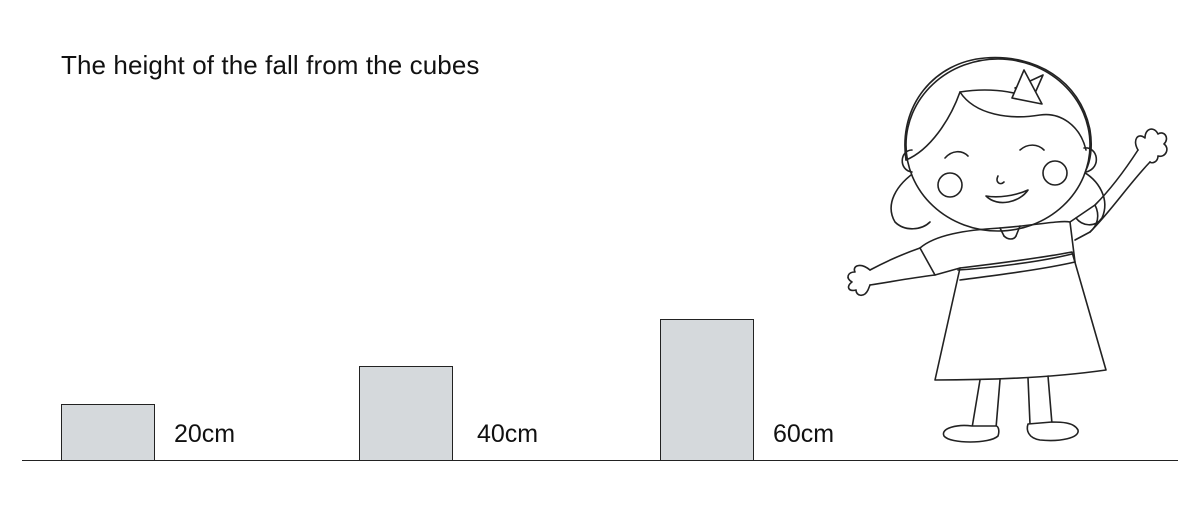 Image resolution: width=1200 pixels, height=512 pixels. I want to click on cube-40cm, so click(406, 413).